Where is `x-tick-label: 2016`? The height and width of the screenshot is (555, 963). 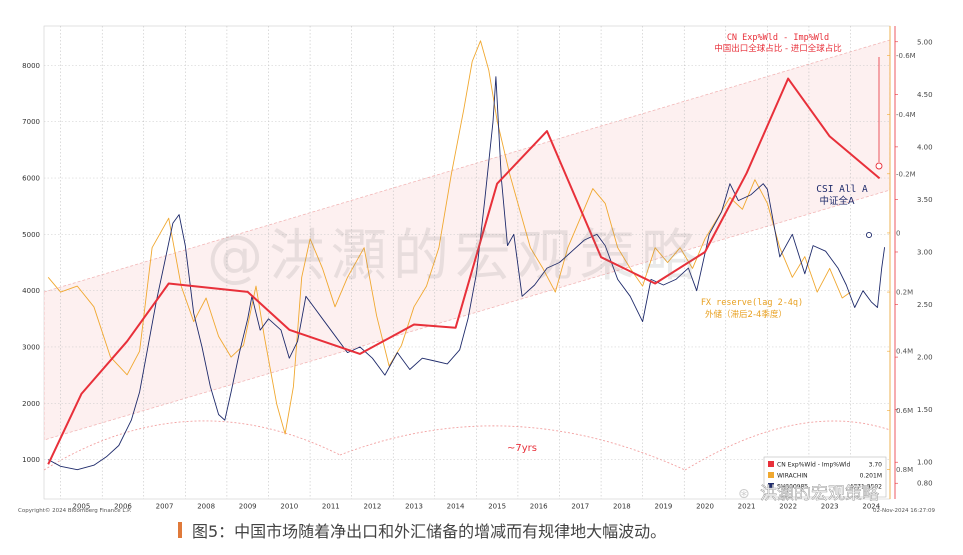
x-tick-label: 2016 is located at coordinates (539, 507).